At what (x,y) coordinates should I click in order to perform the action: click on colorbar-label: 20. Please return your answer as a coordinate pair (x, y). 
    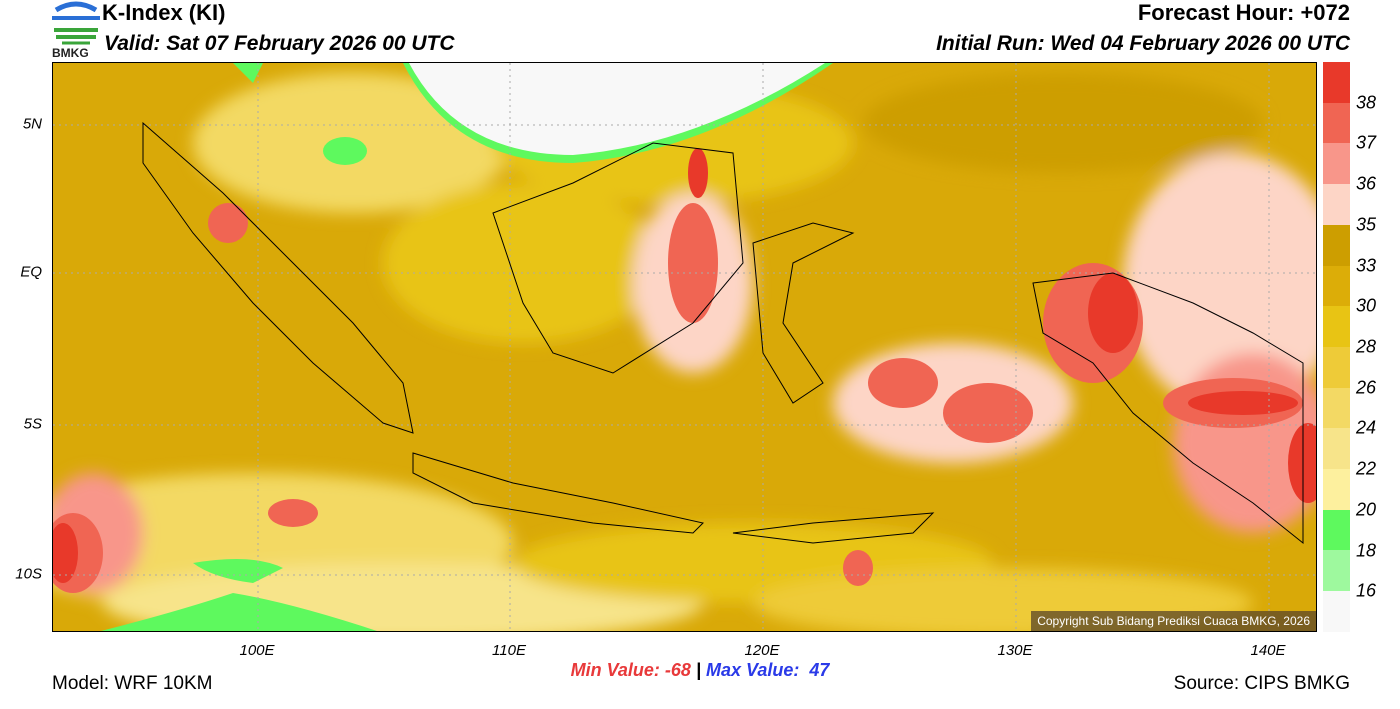
    Looking at the image, I should click on (1366, 509).